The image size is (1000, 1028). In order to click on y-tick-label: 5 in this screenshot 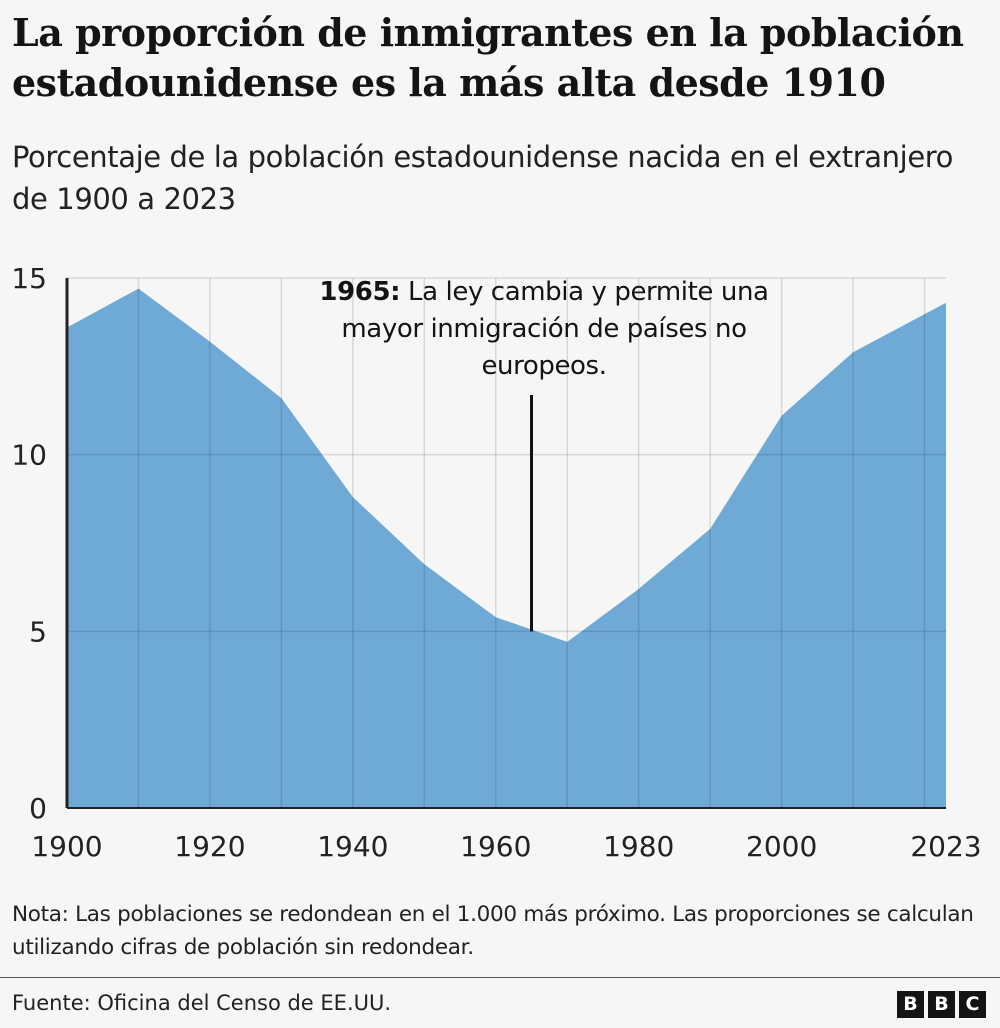, I will do `click(38, 631)`.